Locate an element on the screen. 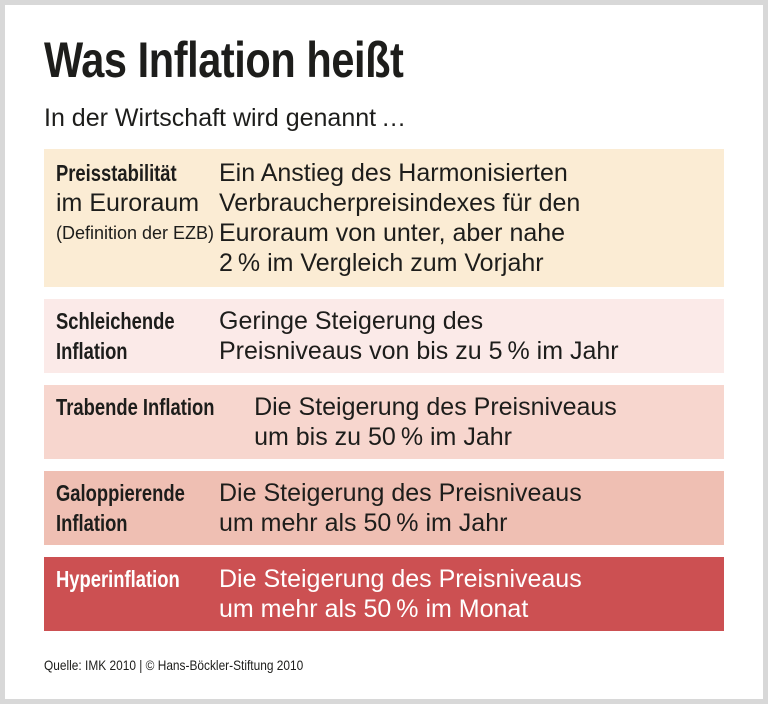  term-name: Trabende Inflation is located at coordinates (135, 407).